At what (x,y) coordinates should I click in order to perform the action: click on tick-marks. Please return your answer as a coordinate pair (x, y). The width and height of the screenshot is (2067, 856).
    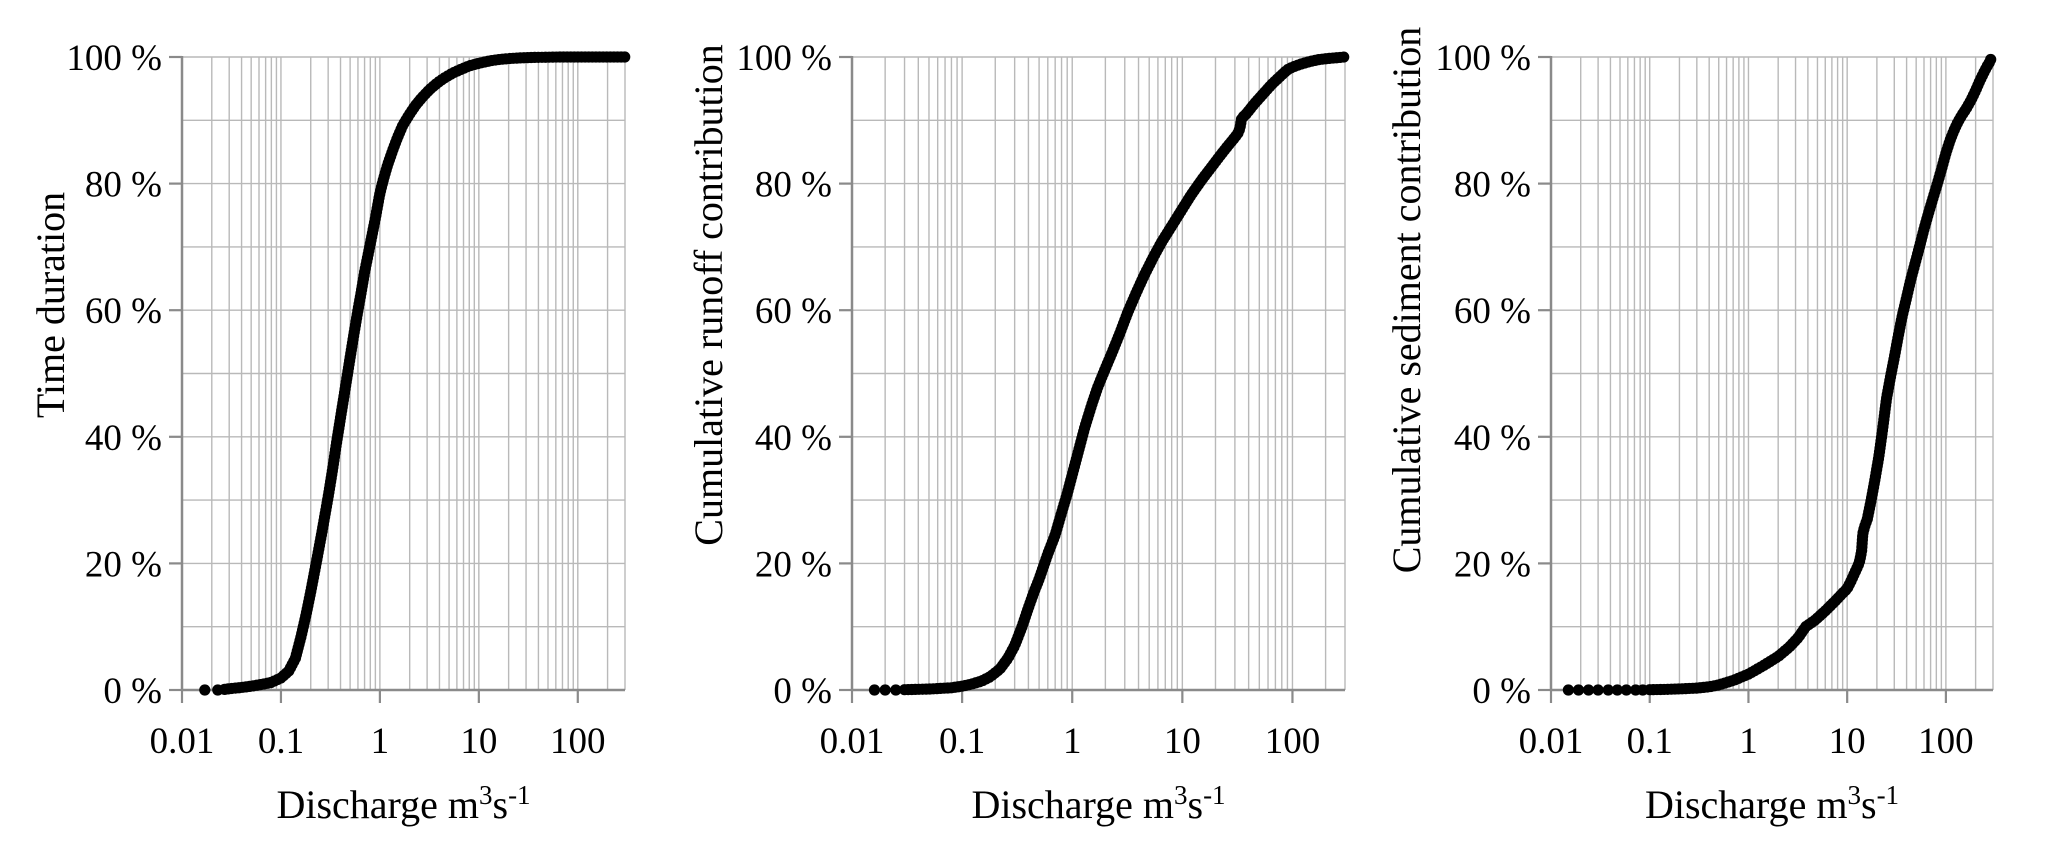
    Looking at the image, I should click on (1742, 379).